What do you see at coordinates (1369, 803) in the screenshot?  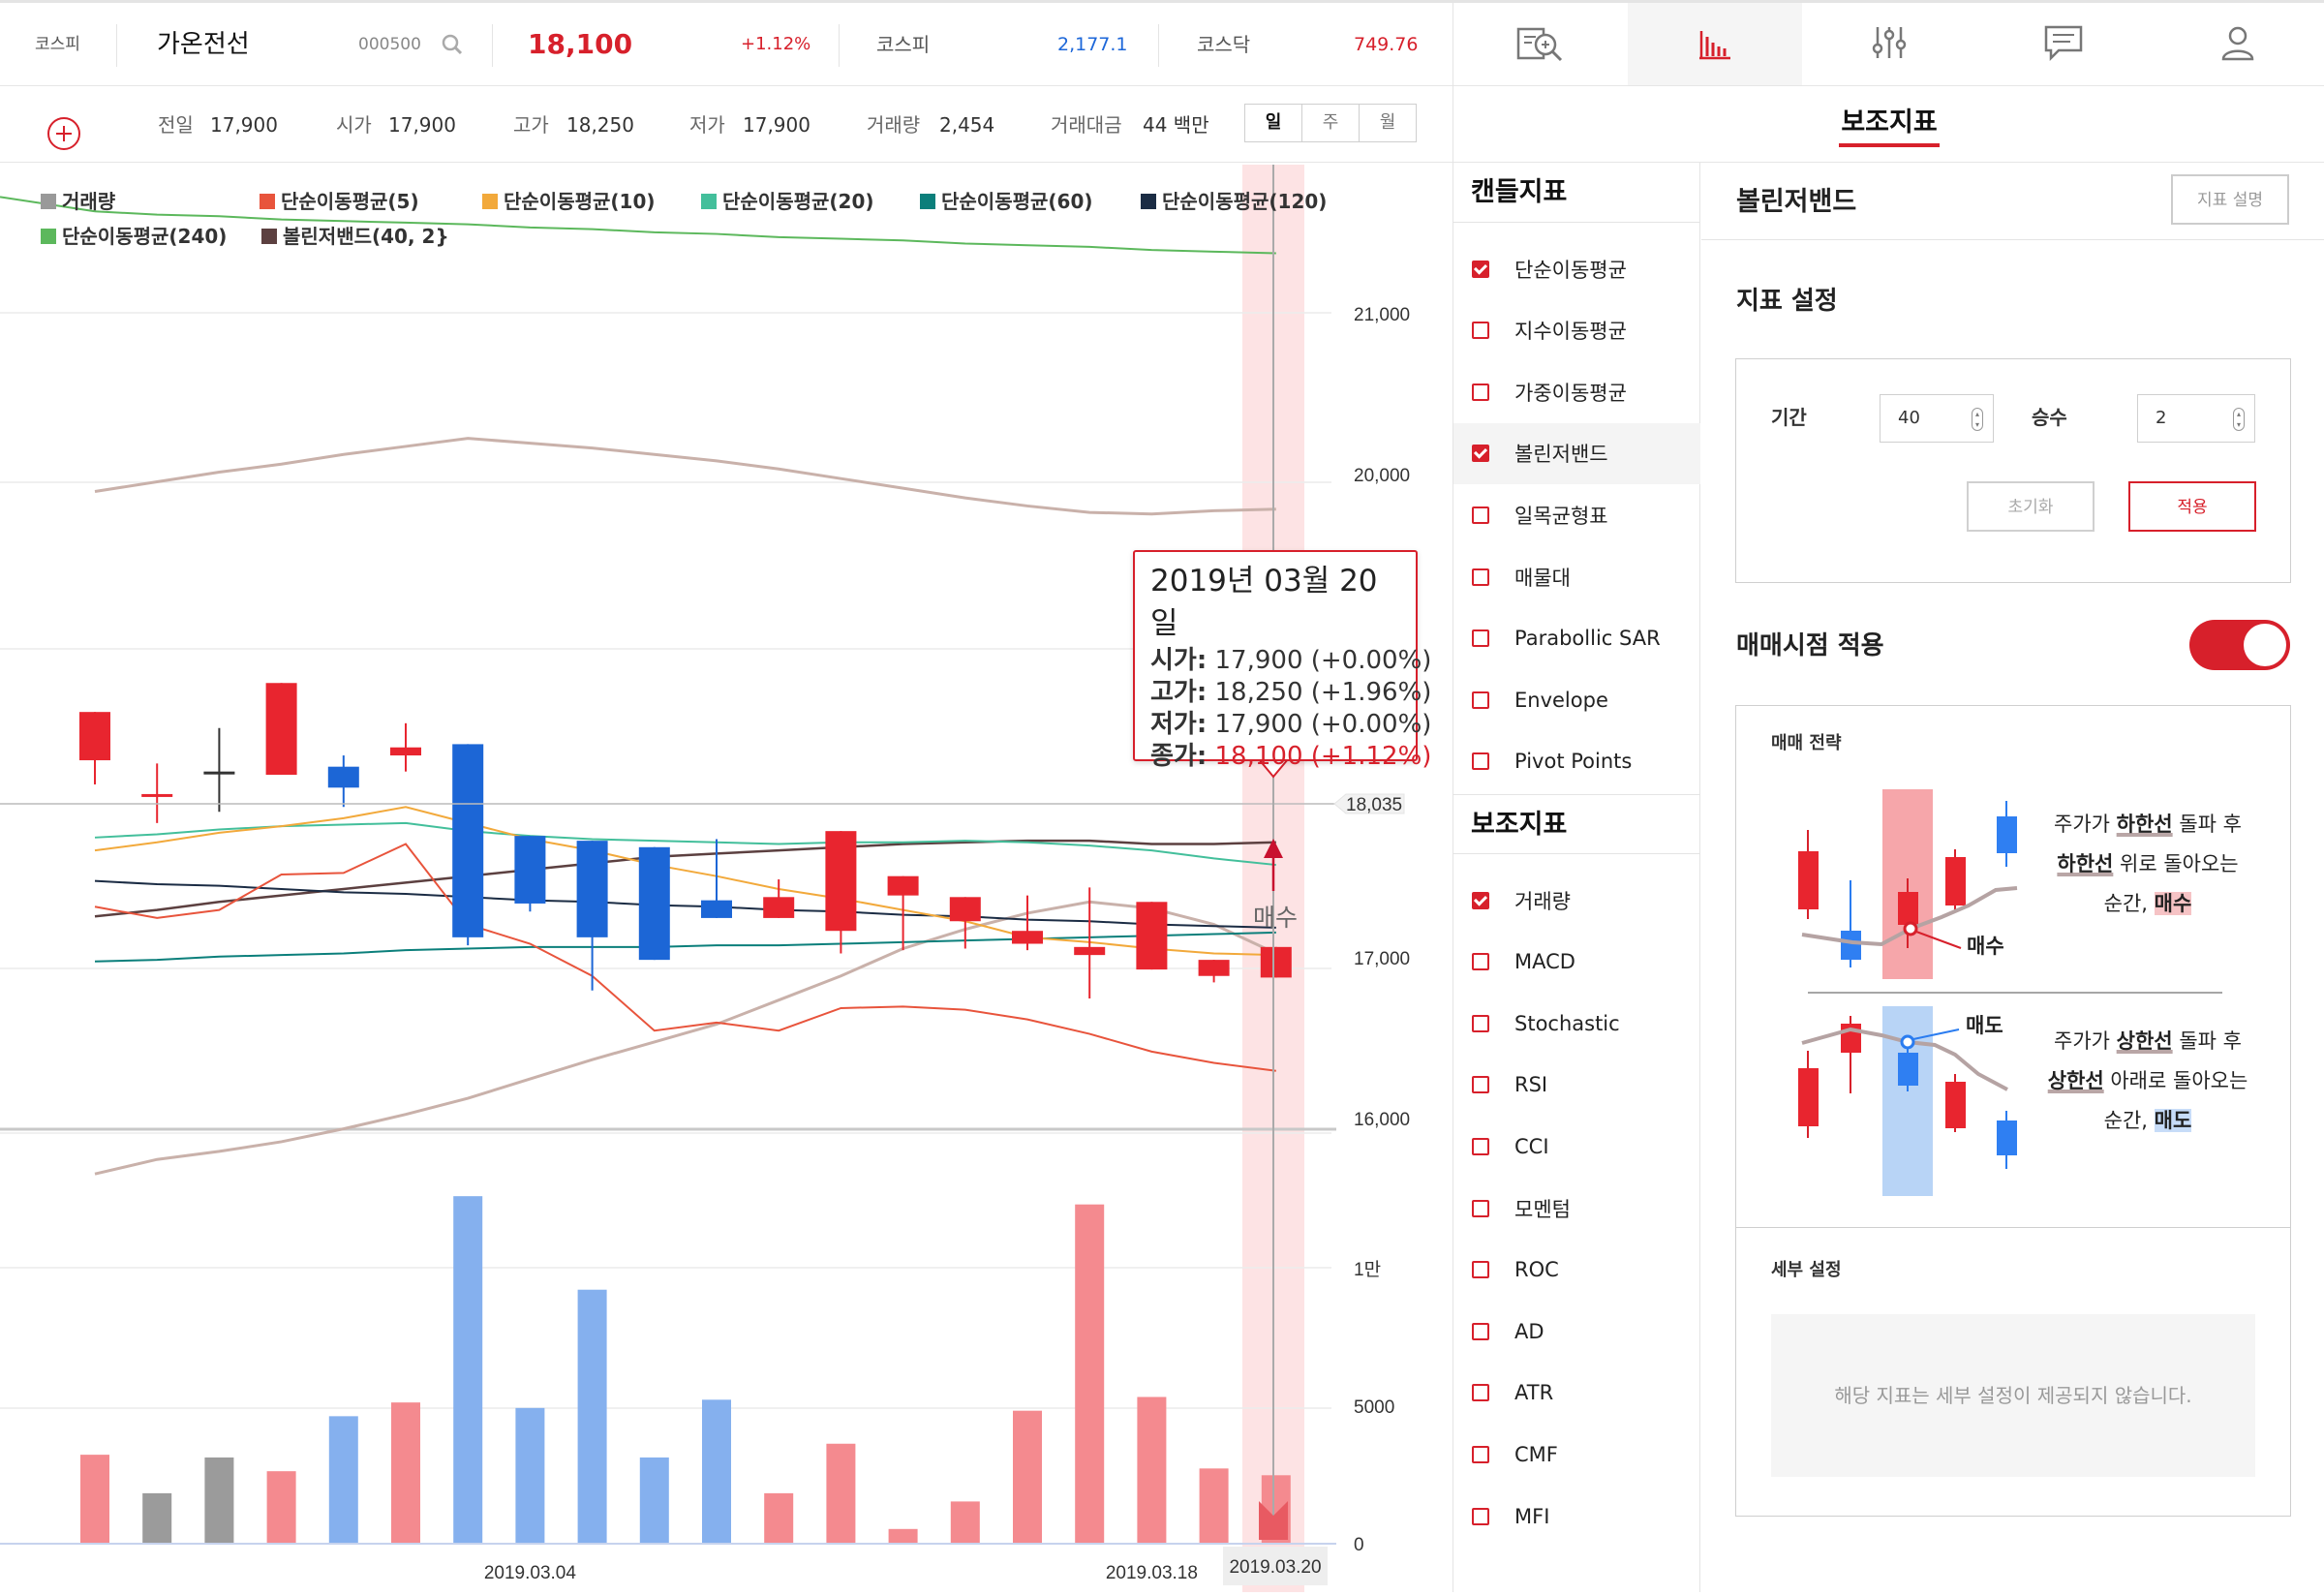 I see `crosshair-value-tag` at bounding box center [1369, 803].